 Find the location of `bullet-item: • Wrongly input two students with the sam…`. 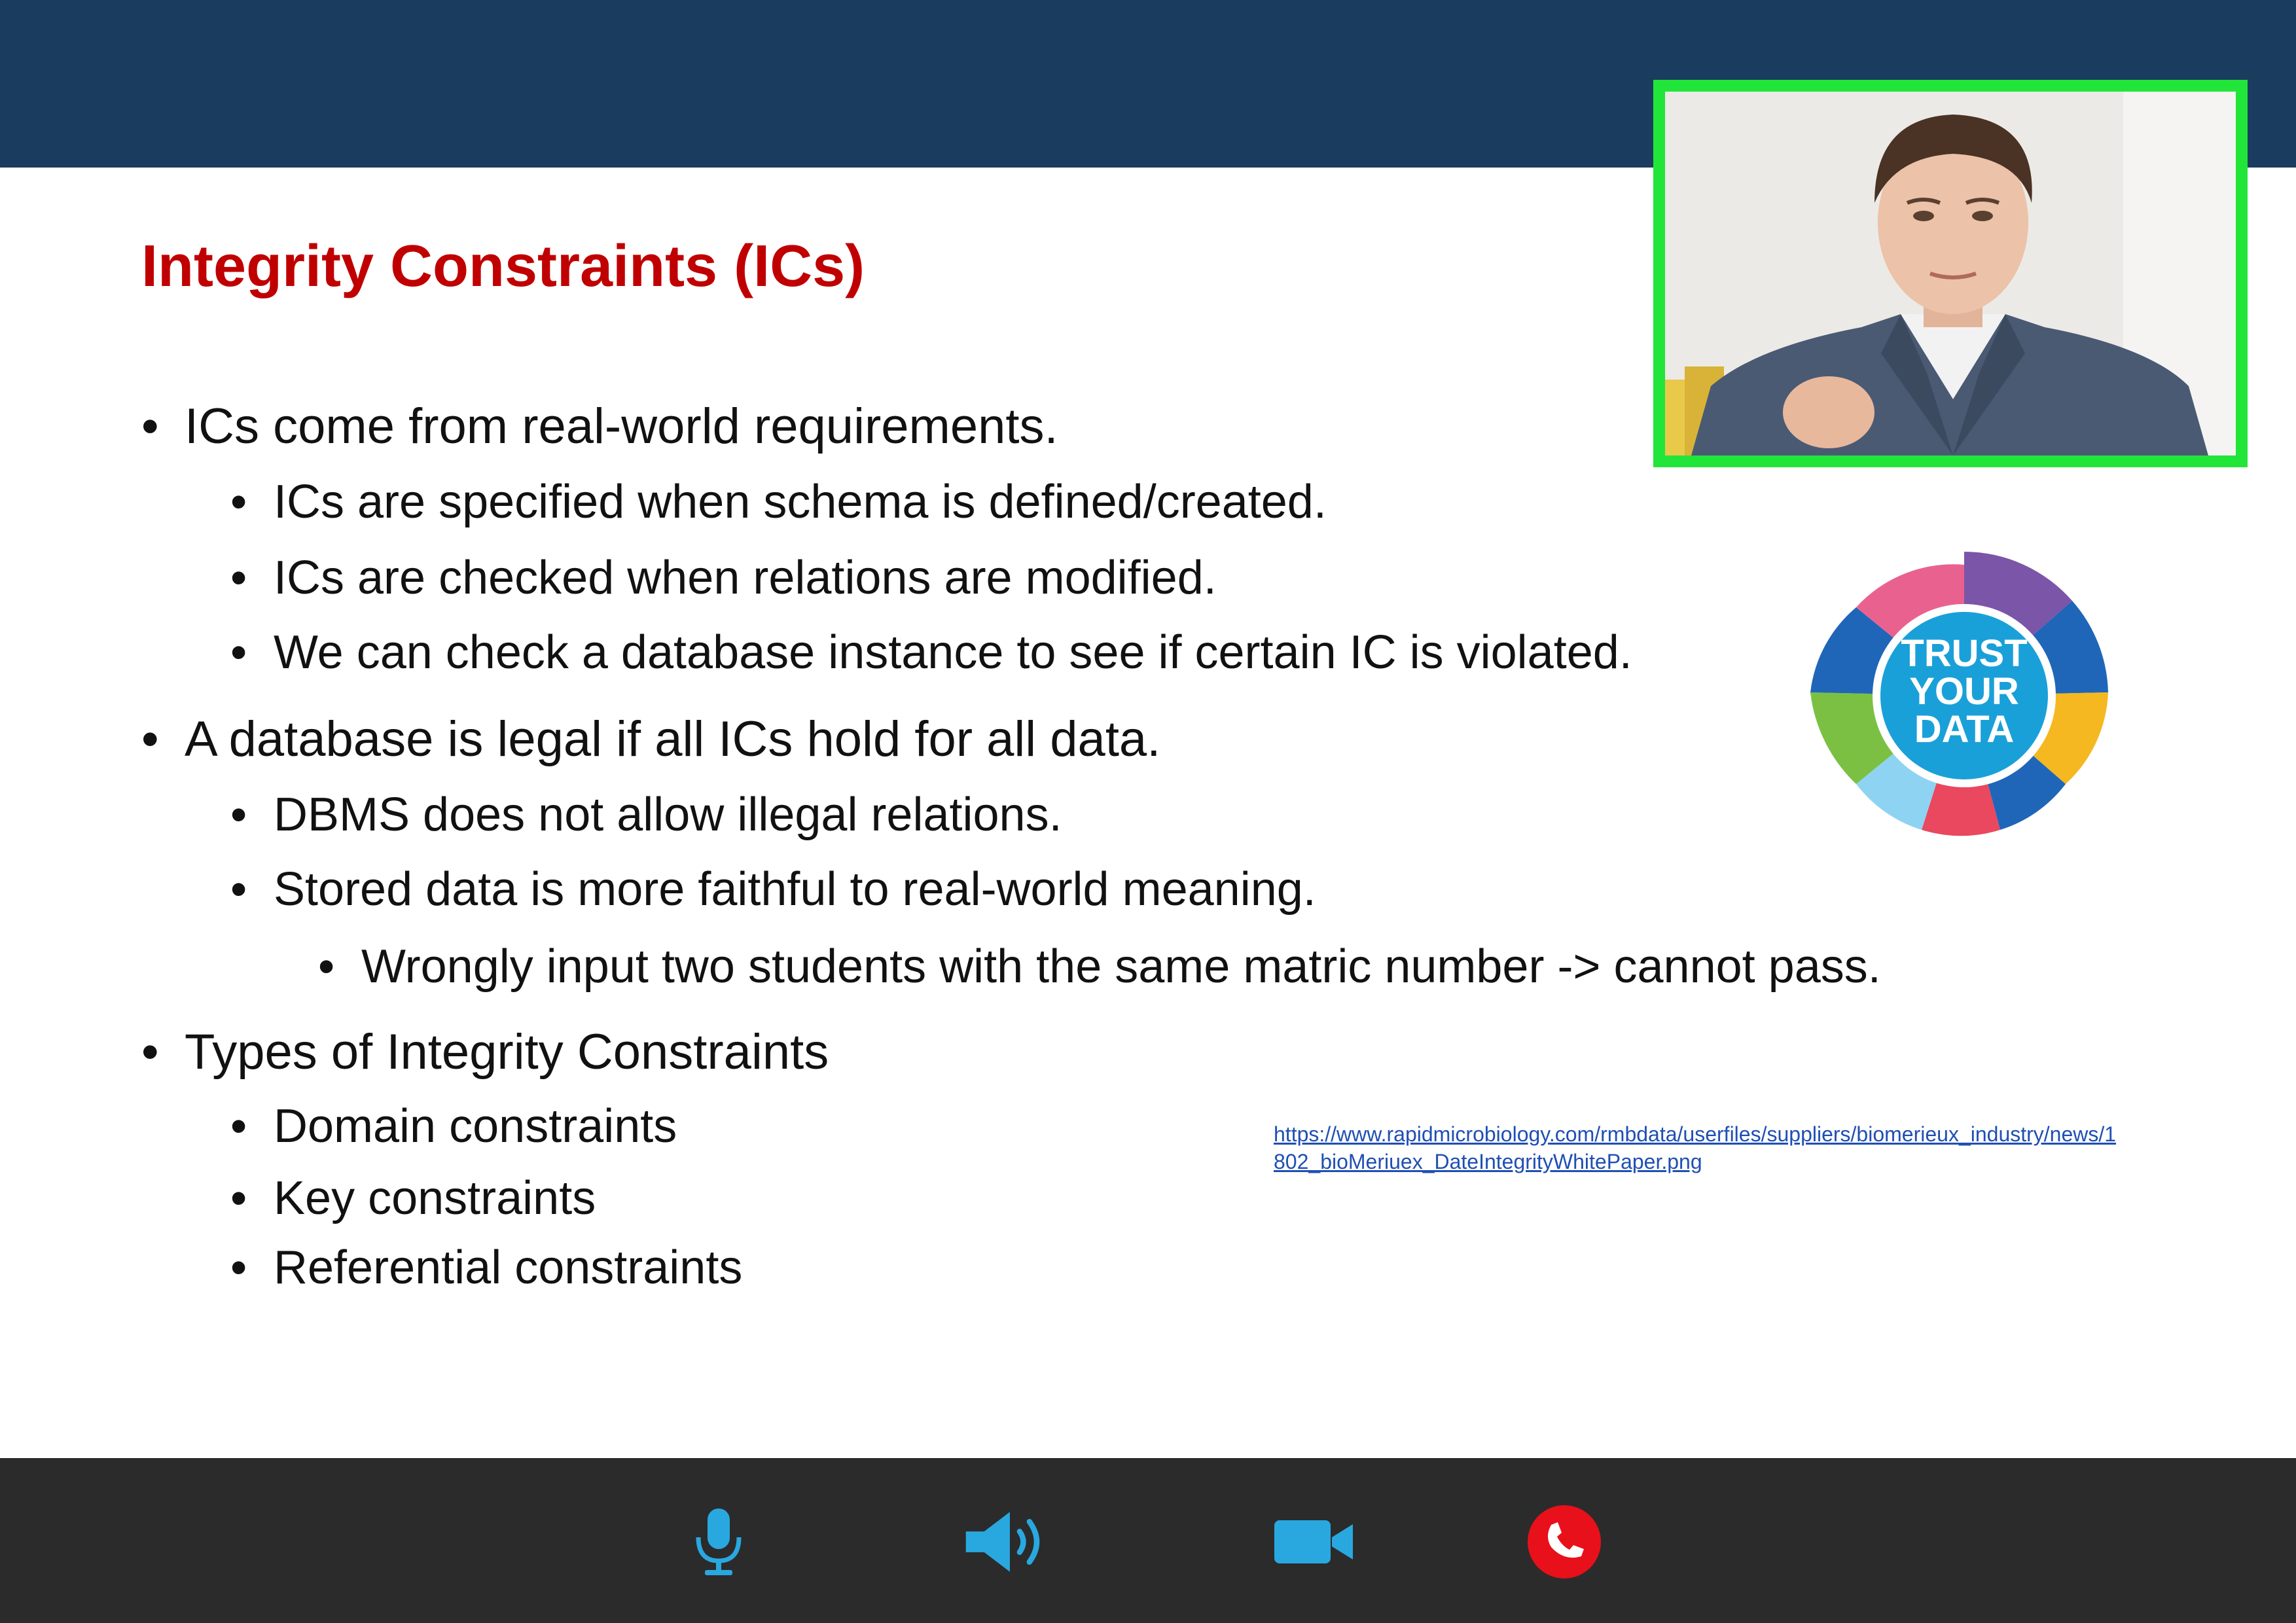

bullet-item: • Wrongly input two students with the sam… is located at coordinates (1099, 966).